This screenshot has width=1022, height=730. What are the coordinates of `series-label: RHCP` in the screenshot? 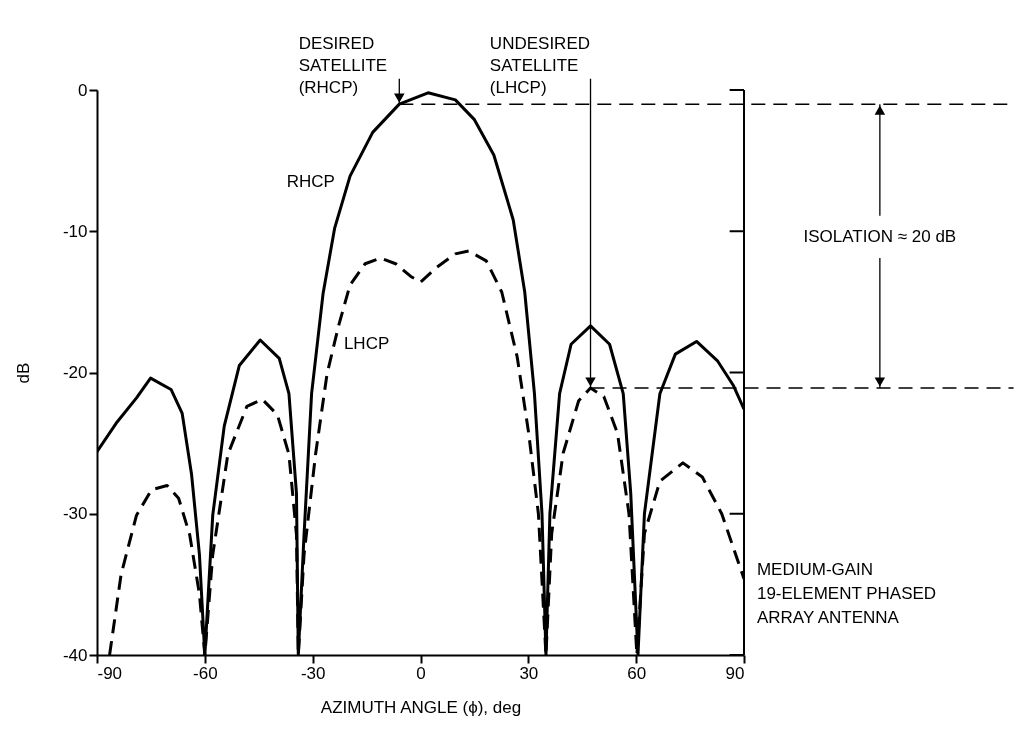 It's located at (310, 181).